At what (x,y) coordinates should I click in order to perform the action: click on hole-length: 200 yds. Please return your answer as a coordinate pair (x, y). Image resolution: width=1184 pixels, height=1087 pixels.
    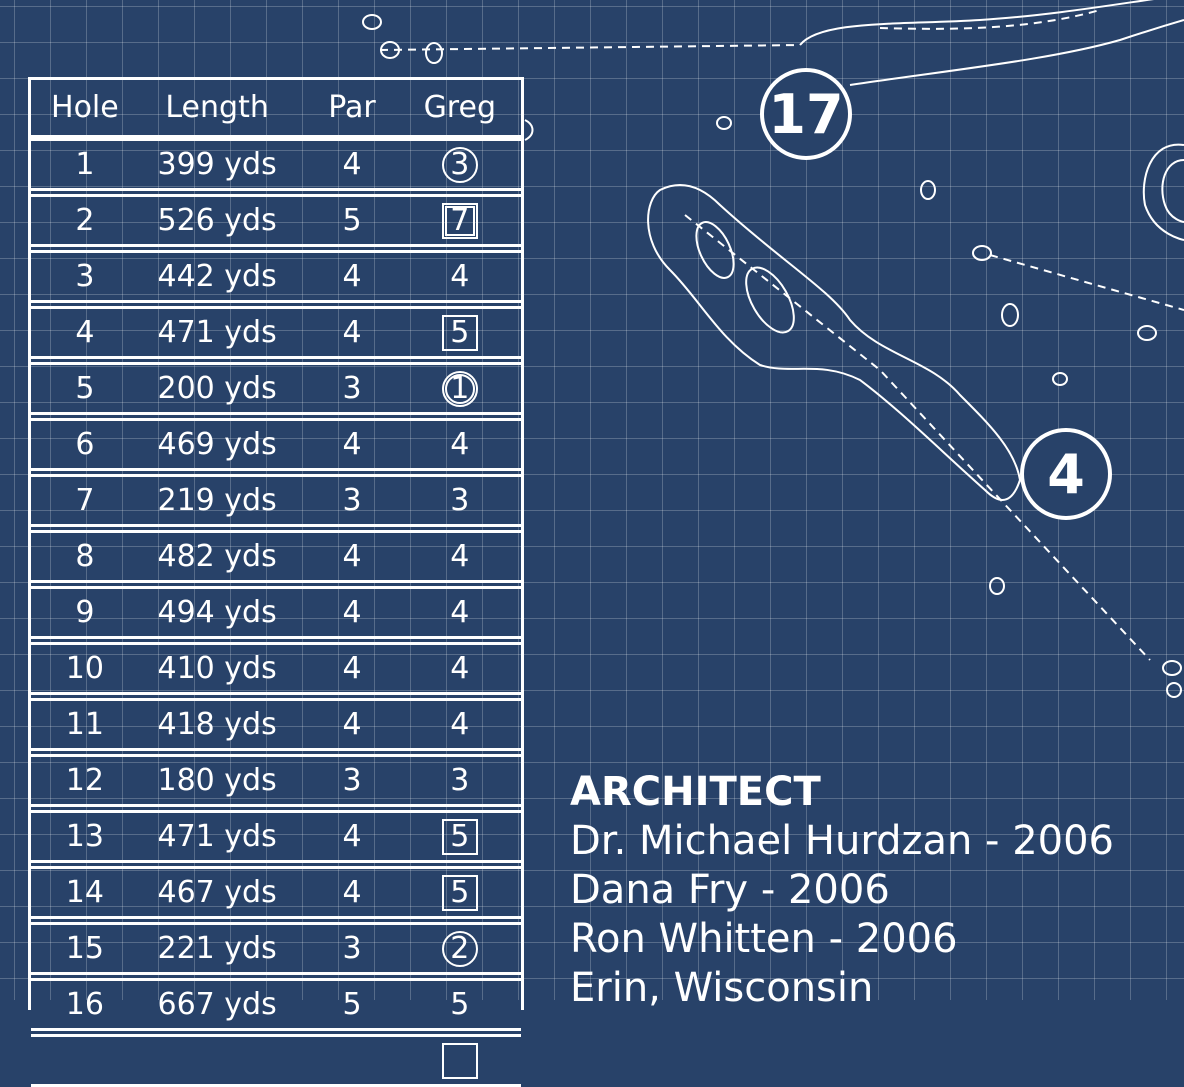
    Looking at the image, I should click on (217, 388).